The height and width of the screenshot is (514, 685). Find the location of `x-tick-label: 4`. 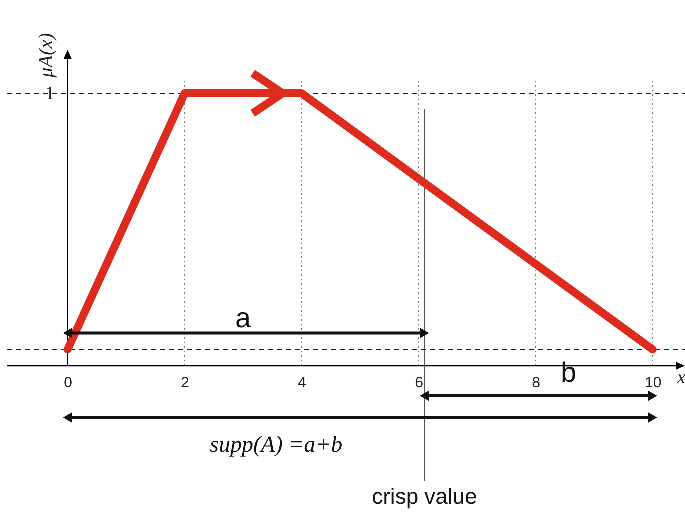

x-tick-label: 4 is located at coordinates (302, 383).